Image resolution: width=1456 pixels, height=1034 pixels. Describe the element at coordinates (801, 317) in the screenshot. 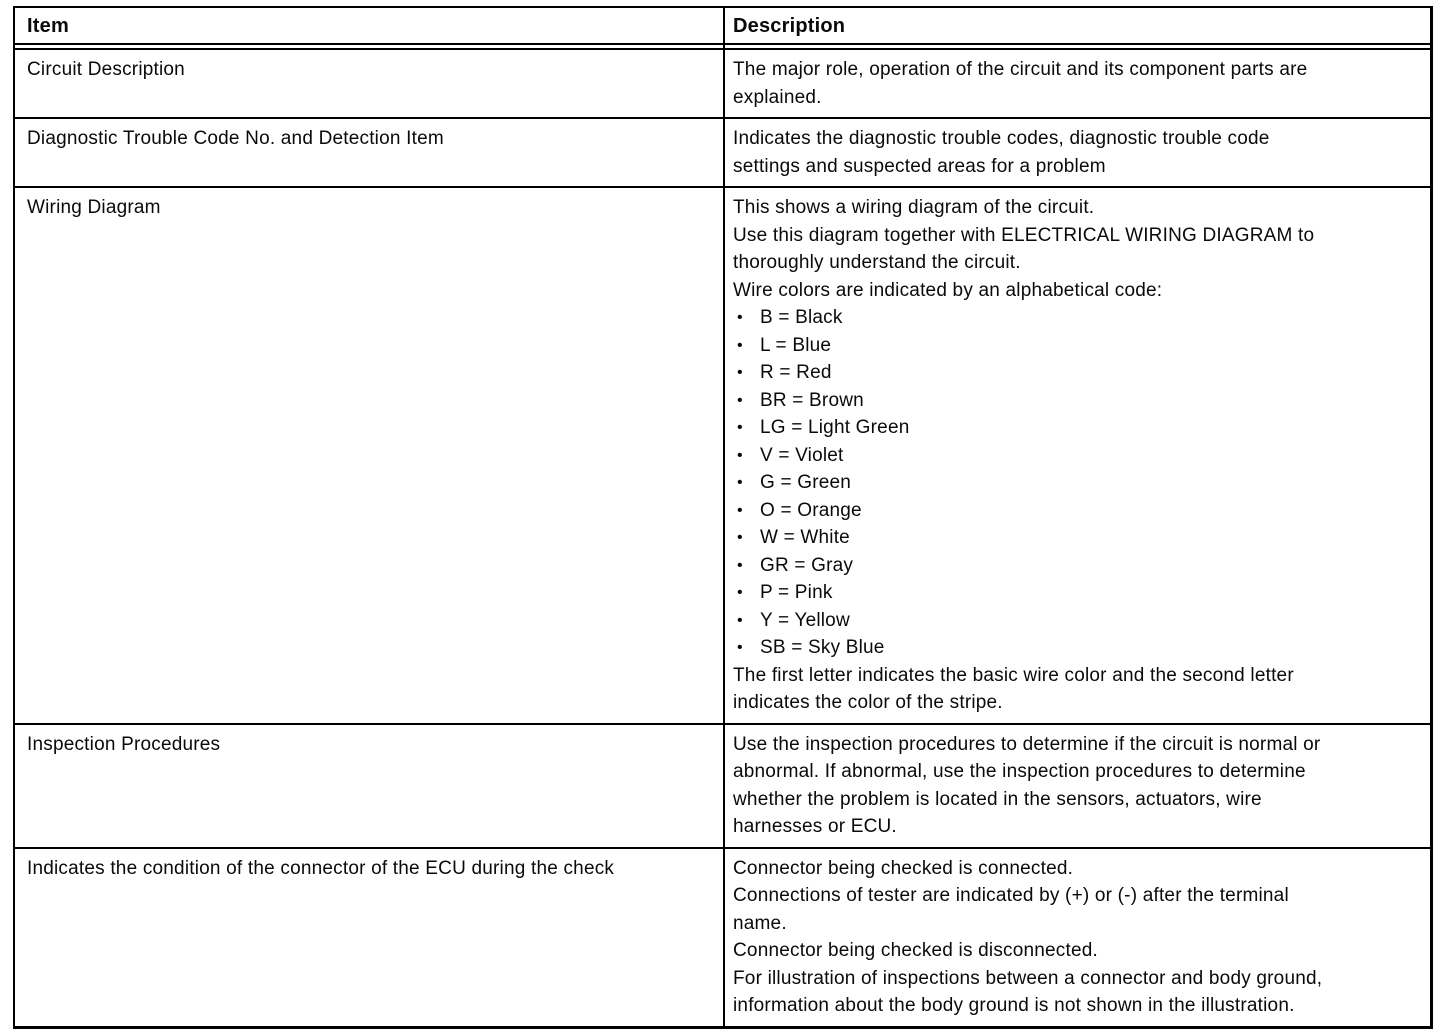

I see `bullet-item-text: B = Black` at that location.